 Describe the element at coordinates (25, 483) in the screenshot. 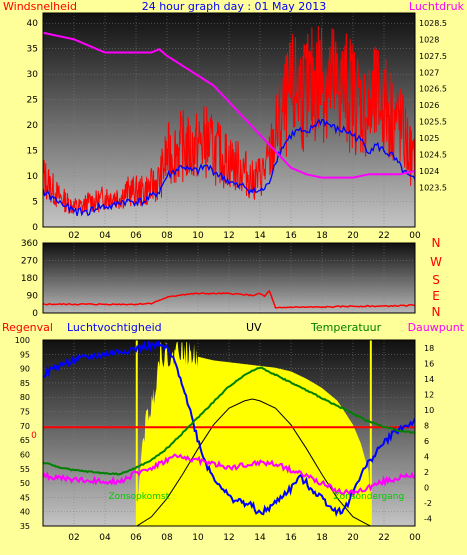

I see `y-left-tick-label: 50` at that location.